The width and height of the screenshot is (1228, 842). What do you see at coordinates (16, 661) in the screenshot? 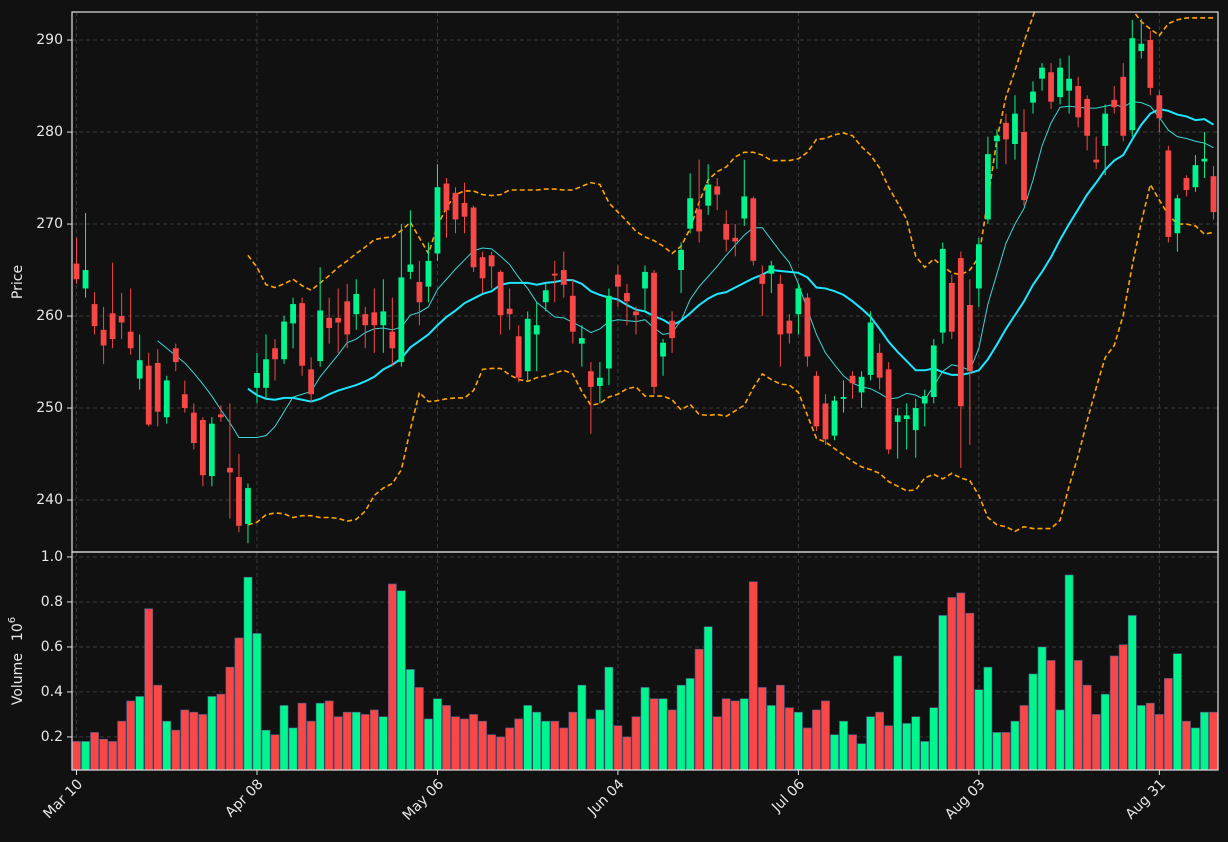
I see `y-axis-label: Volume 106` at bounding box center [16, 661].